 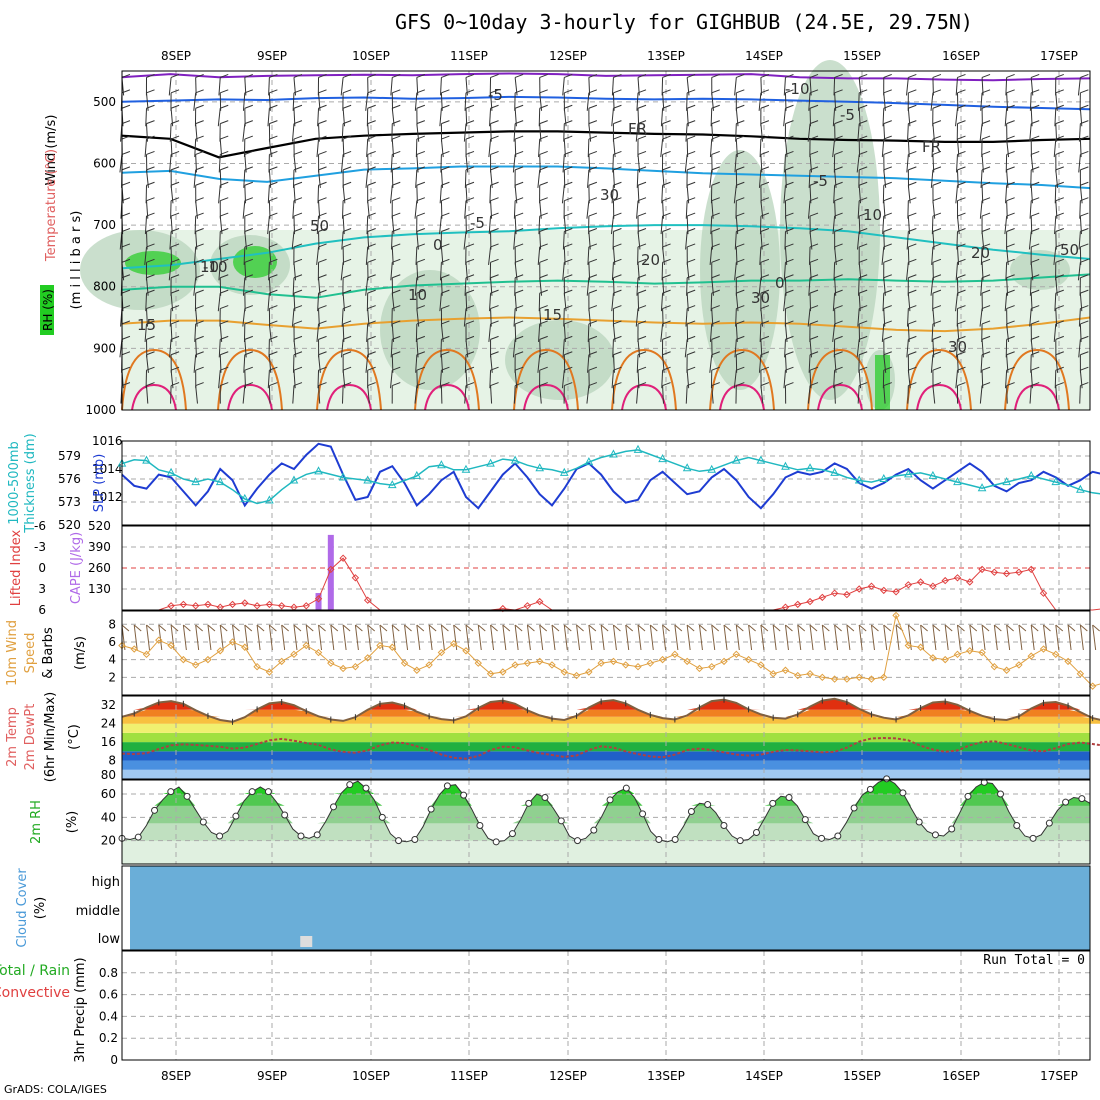 What do you see at coordinates (51, 205) in the screenshot?
I see `upper-air-ylabel-temperature: Temperature (°C)` at bounding box center [51, 205].